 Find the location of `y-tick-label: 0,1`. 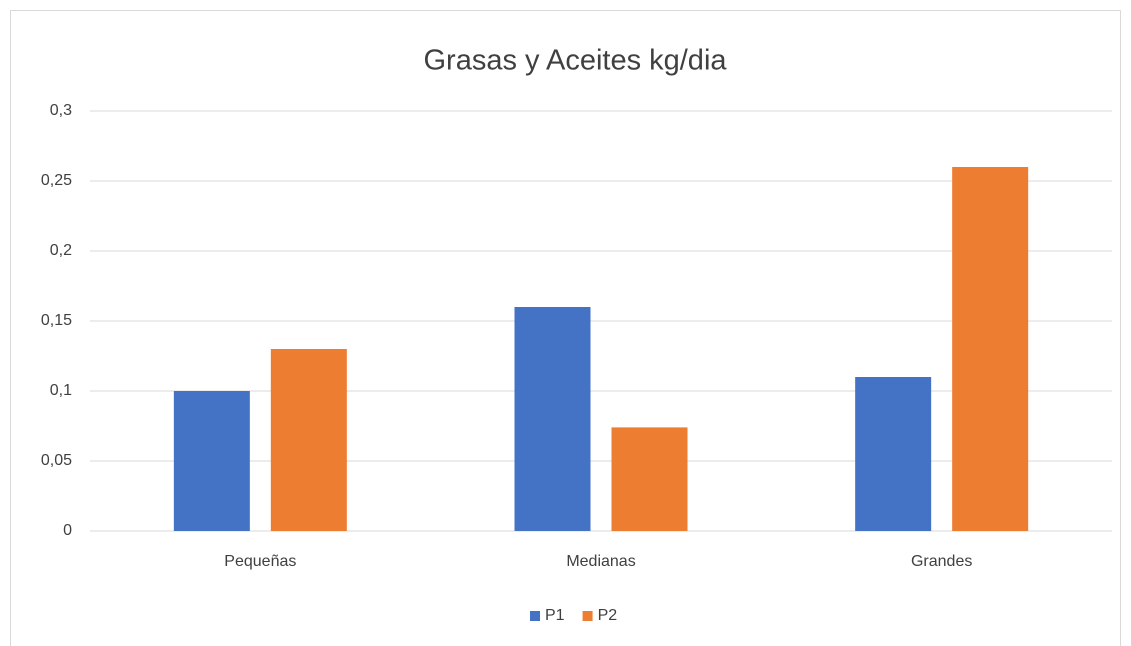

y-tick-label: 0,1 is located at coordinates (61, 390).